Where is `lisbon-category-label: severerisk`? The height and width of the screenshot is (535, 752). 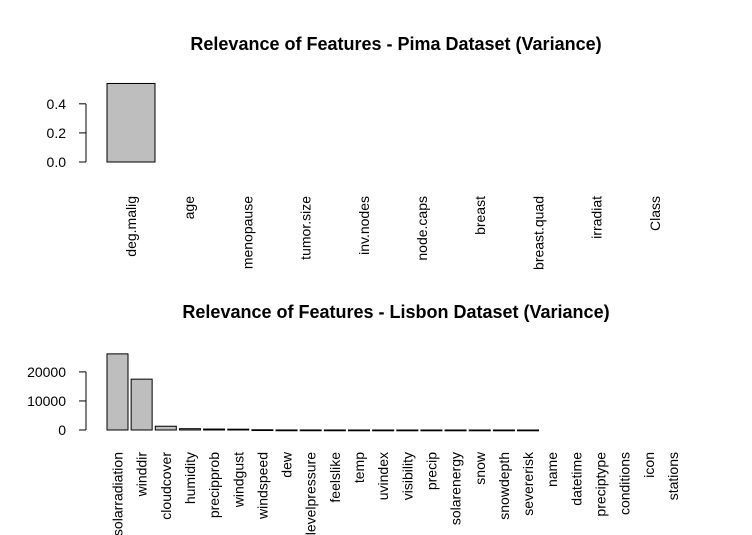 lisbon-category-label: severerisk is located at coordinates (528, 483).